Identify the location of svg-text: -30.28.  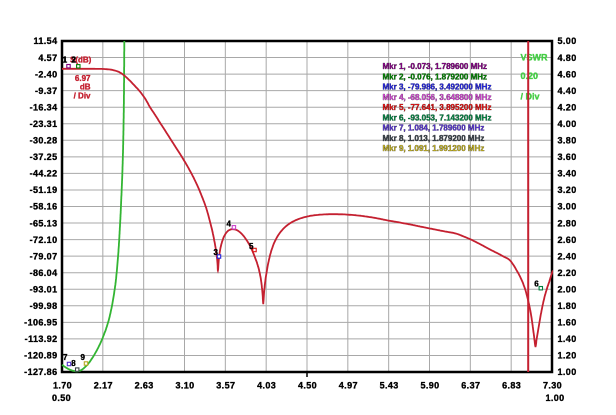
(44, 141).